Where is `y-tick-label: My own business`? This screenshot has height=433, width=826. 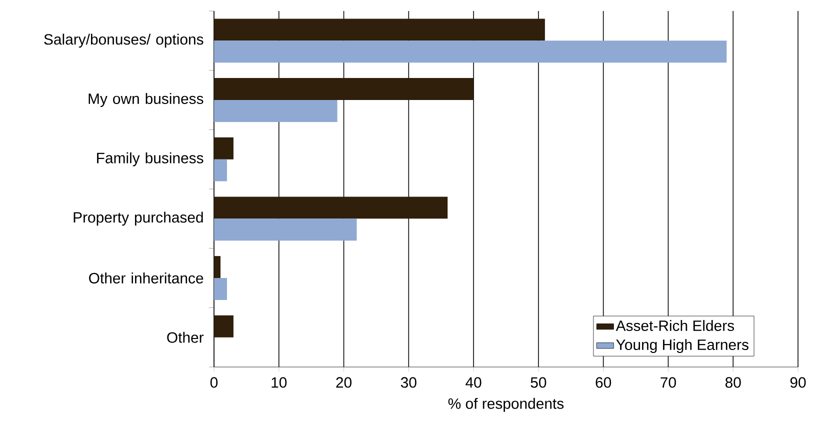 y-tick-label: My own business is located at coordinates (146, 100).